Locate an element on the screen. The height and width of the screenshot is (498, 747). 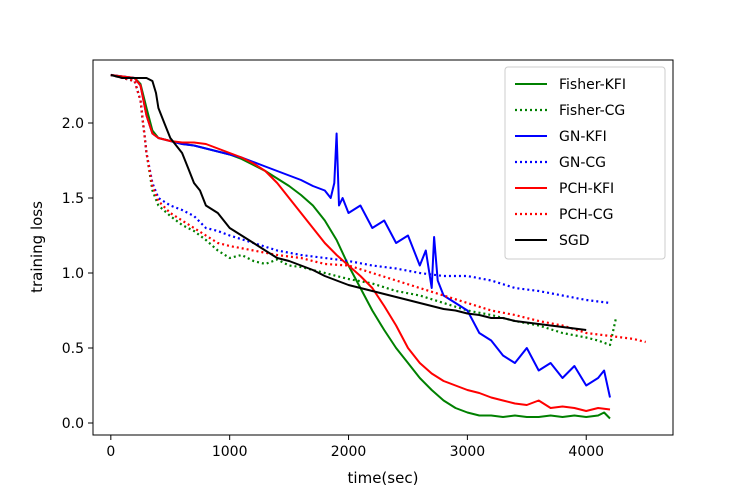
y-axis-title: training loss is located at coordinates (37, 247).